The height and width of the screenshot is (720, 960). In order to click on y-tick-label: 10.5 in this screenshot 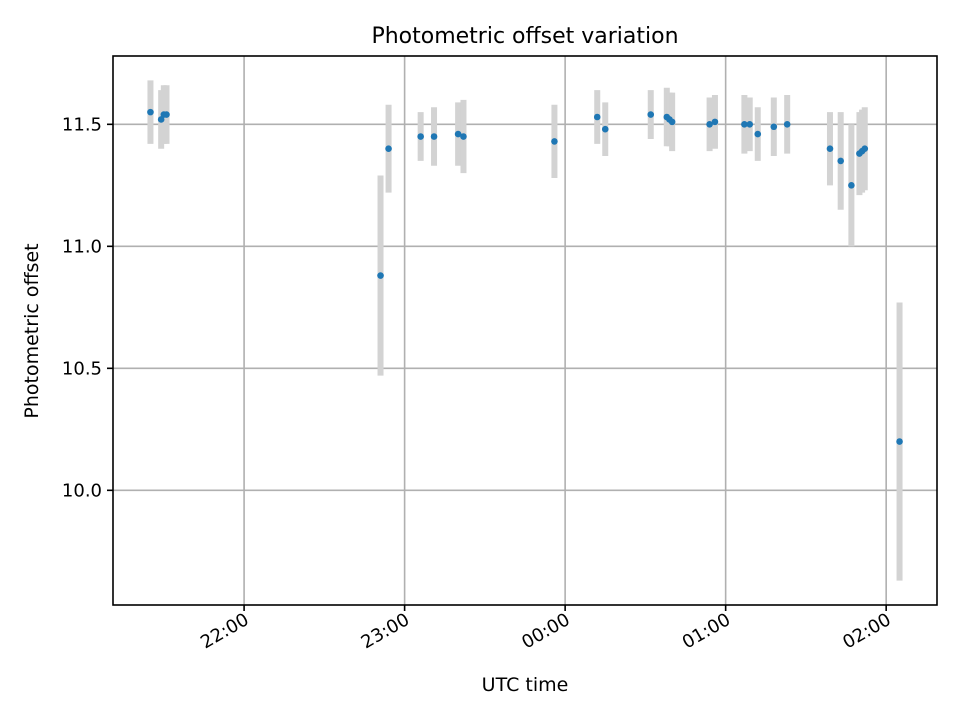, I will do `click(82, 368)`.